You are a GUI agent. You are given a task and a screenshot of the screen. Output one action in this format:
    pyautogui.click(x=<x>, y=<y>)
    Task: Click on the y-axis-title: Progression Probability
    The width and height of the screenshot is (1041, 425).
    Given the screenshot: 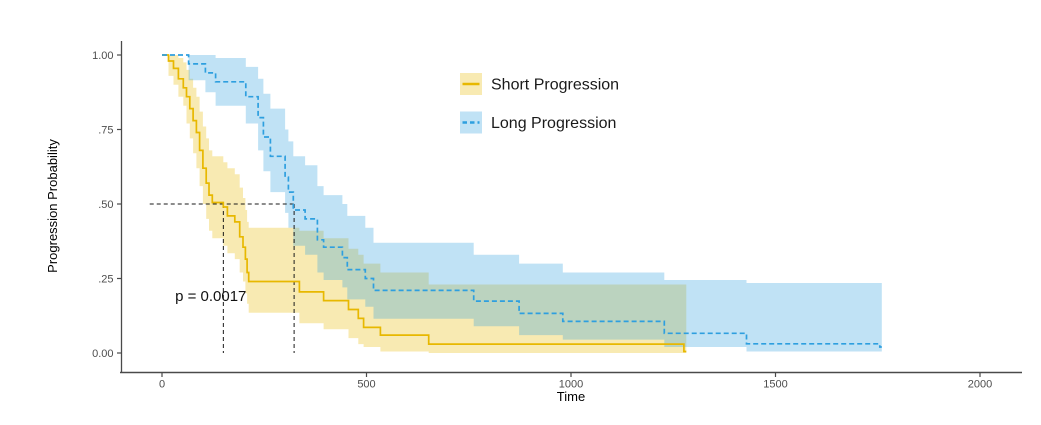 What is the action you would take?
    pyautogui.click(x=52, y=206)
    